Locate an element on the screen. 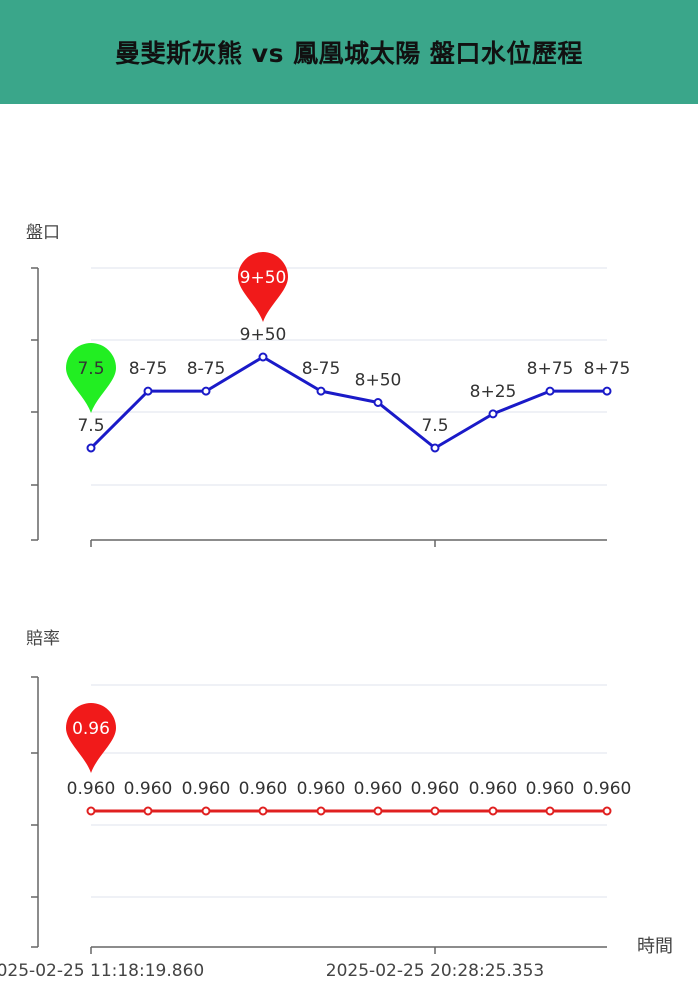 This screenshot has height=1000, width=698. odds-data-label-3: 0.960 is located at coordinates (263, 789).